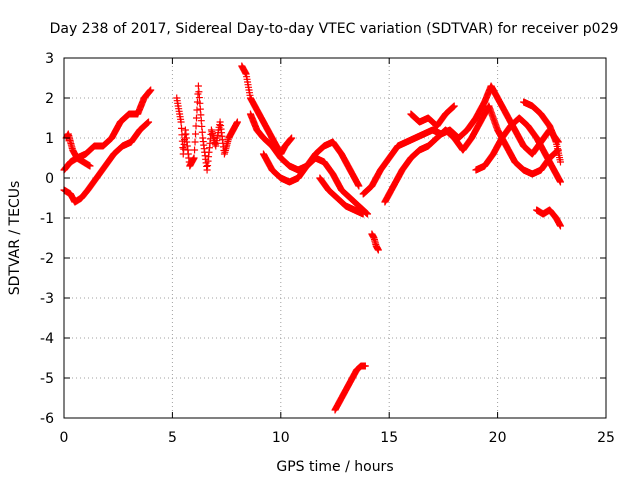 Image resolution: width=640 pixels, height=480 pixels. I want to click on series-track-a, so click(107, 130).